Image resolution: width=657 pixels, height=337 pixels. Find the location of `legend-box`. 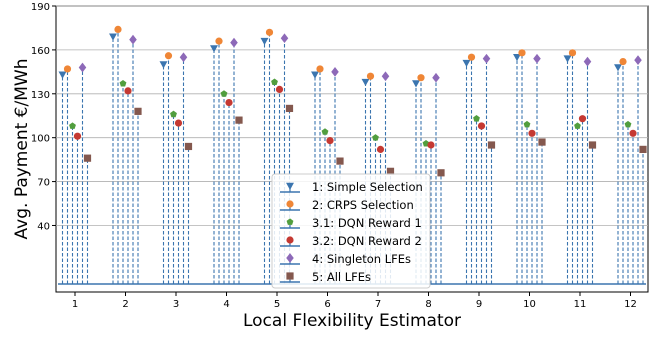

legend-box is located at coordinates (351, 231).